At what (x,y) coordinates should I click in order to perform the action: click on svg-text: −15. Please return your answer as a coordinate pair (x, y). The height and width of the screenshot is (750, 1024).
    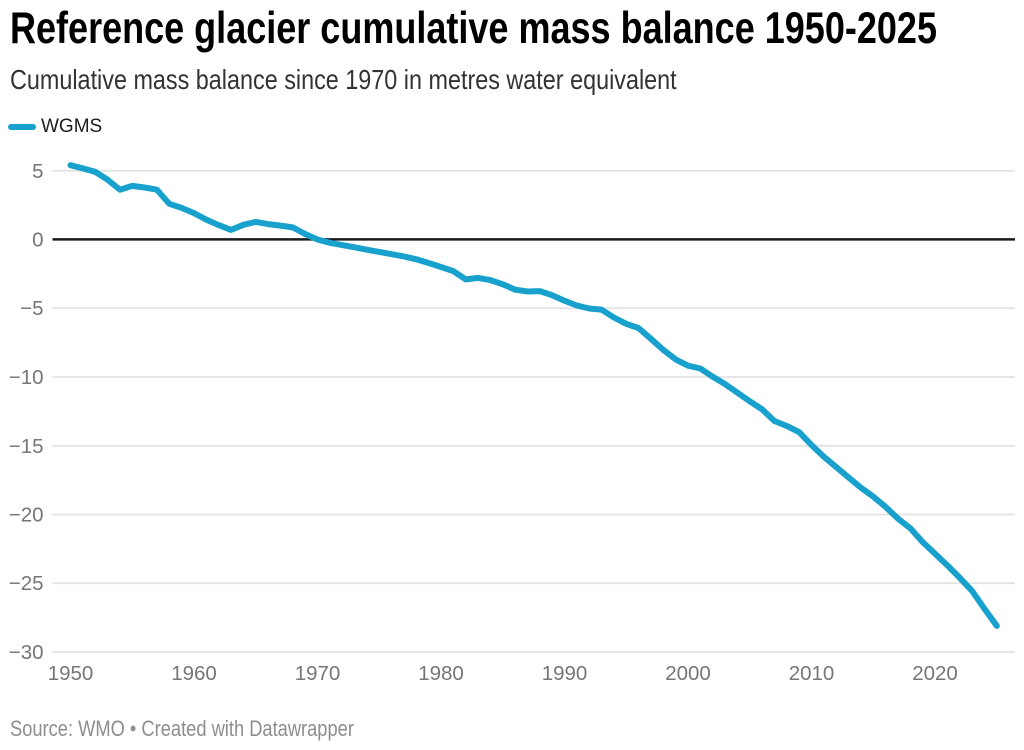
    Looking at the image, I should click on (26, 446).